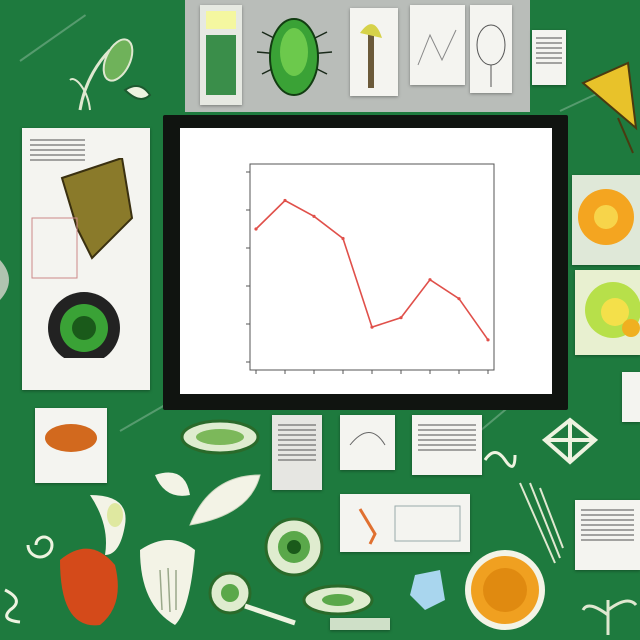 The image size is (640, 640). What do you see at coordinates (367, 442) in the screenshot?
I see `sketch-card` at bounding box center [367, 442].